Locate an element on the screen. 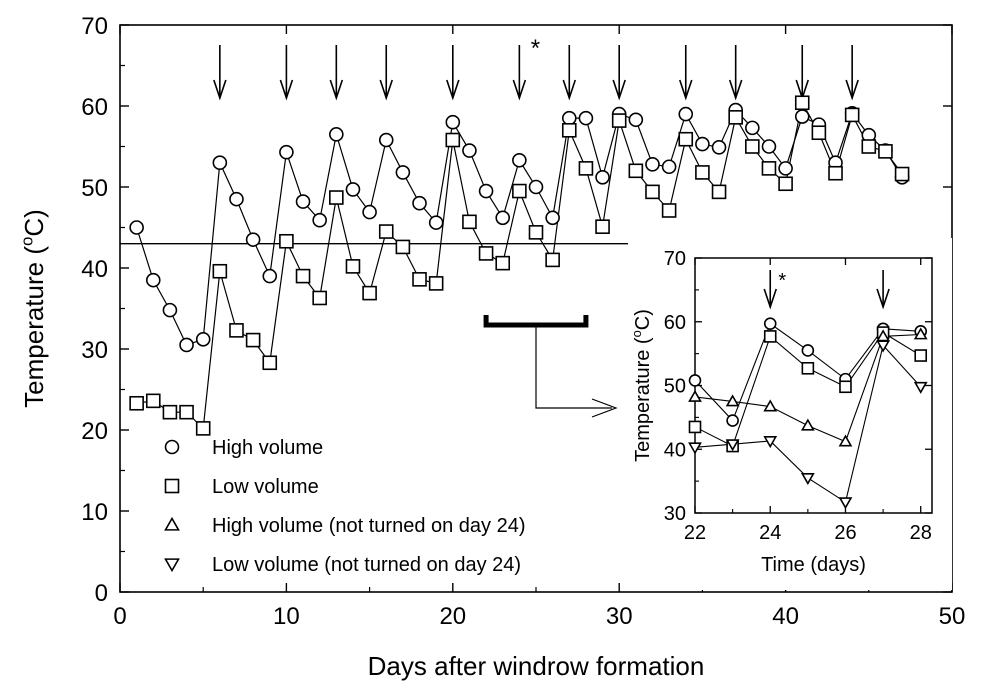  y-tick-label: 50 is located at coordinates (94, 188).